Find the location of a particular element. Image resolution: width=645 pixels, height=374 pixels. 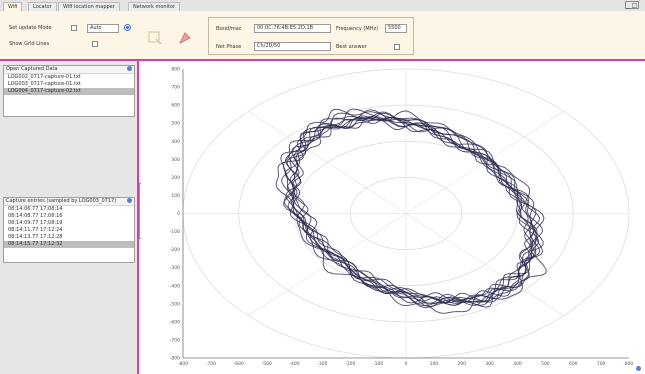

mode-select: Auto is located at coordinates (103, 28).